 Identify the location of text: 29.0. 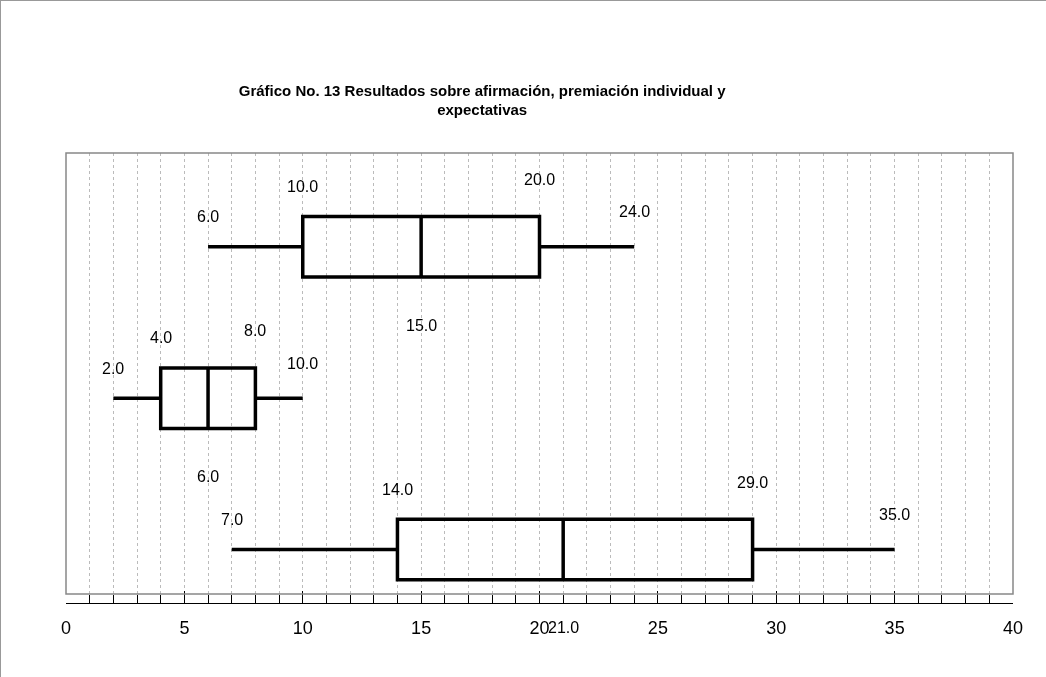
(753, 482).